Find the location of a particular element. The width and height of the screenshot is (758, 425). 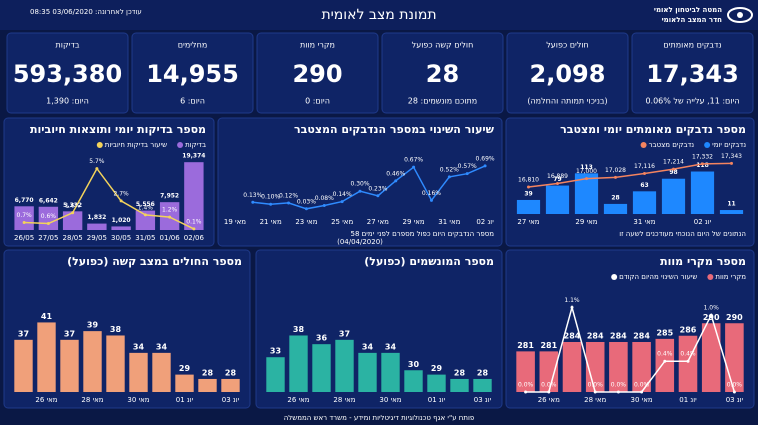

bar-label: 38 is located at coordinates (116, 329).